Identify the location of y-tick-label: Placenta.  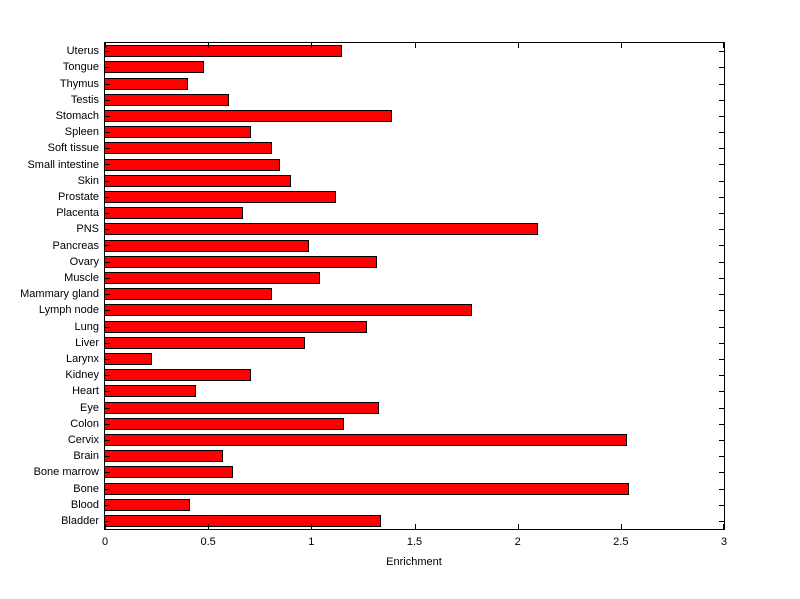
(77, 213).